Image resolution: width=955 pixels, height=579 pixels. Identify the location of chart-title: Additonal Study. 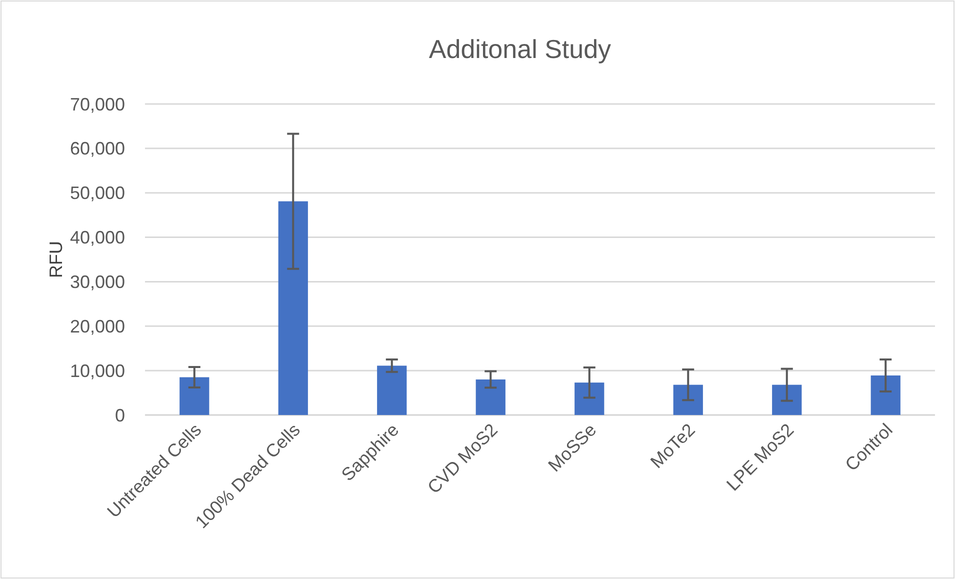
(520, 49).